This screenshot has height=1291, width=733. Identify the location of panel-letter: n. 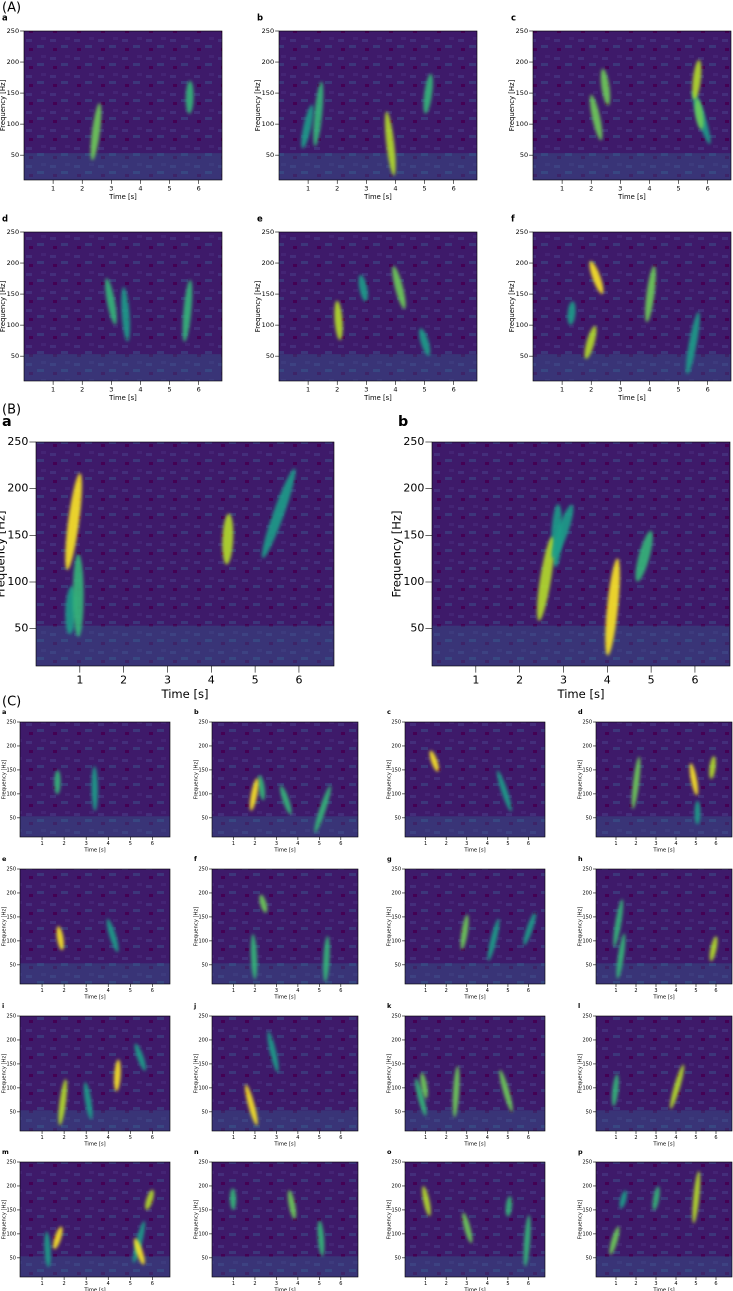
(196, 1152).